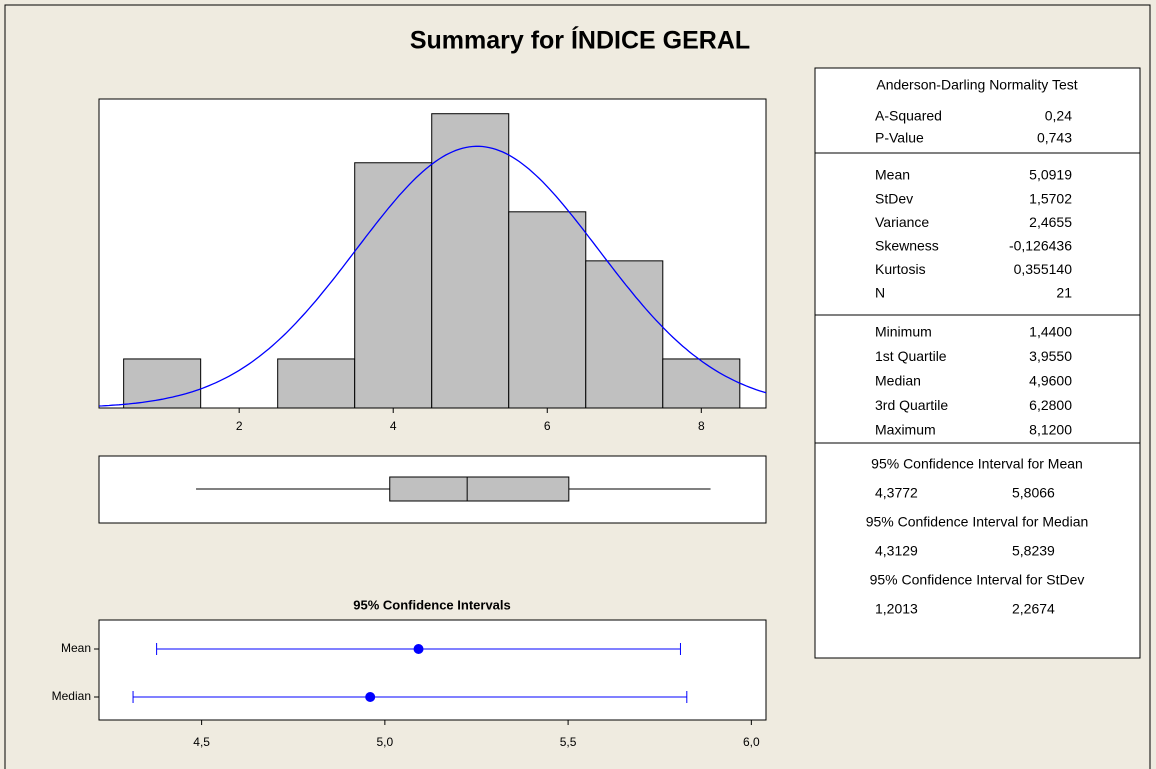  Describe the element at coordinates (568, 742) in the screenshot. I see `x-tick-label: 5,5` at that location.